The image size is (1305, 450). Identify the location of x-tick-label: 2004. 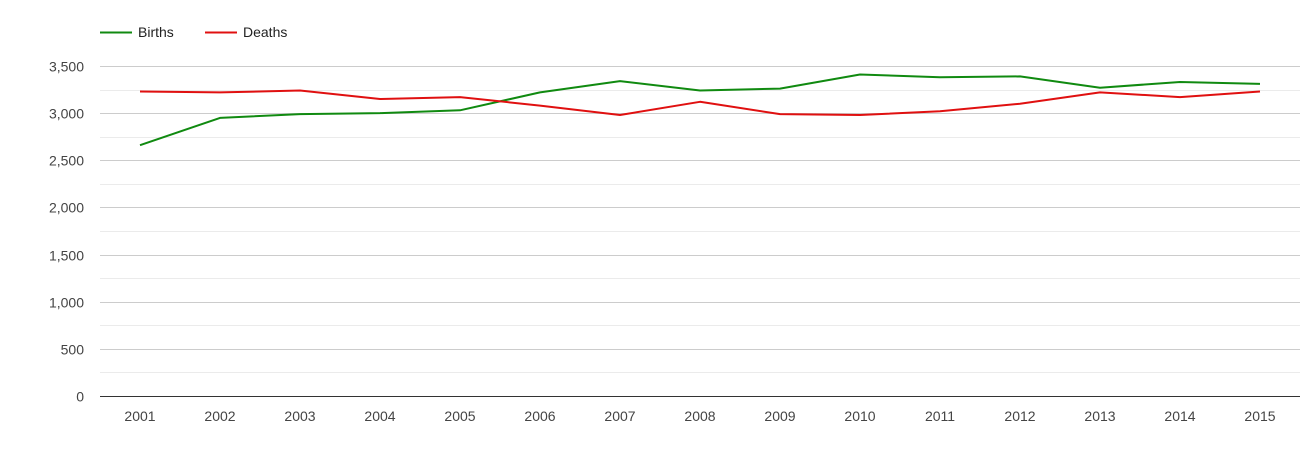
(379, 416).